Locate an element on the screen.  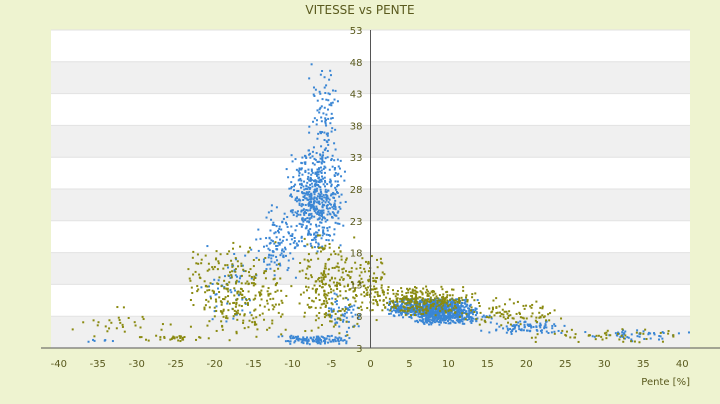
y-tick-label: 3 is located at coordinates (359, 349).